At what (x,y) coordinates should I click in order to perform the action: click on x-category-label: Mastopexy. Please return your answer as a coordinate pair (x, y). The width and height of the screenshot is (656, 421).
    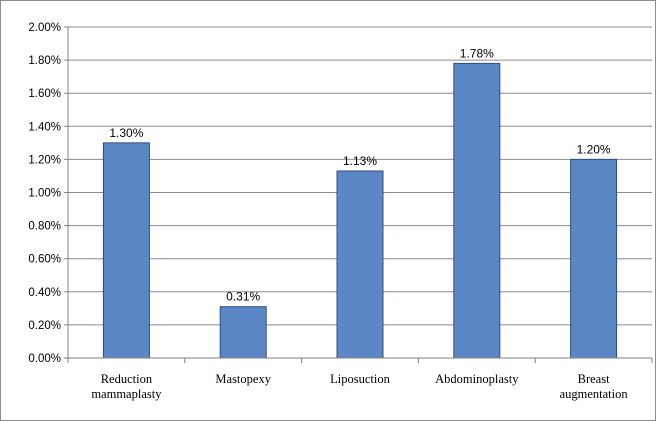
    Looking at the image, I should click on (243, 379).